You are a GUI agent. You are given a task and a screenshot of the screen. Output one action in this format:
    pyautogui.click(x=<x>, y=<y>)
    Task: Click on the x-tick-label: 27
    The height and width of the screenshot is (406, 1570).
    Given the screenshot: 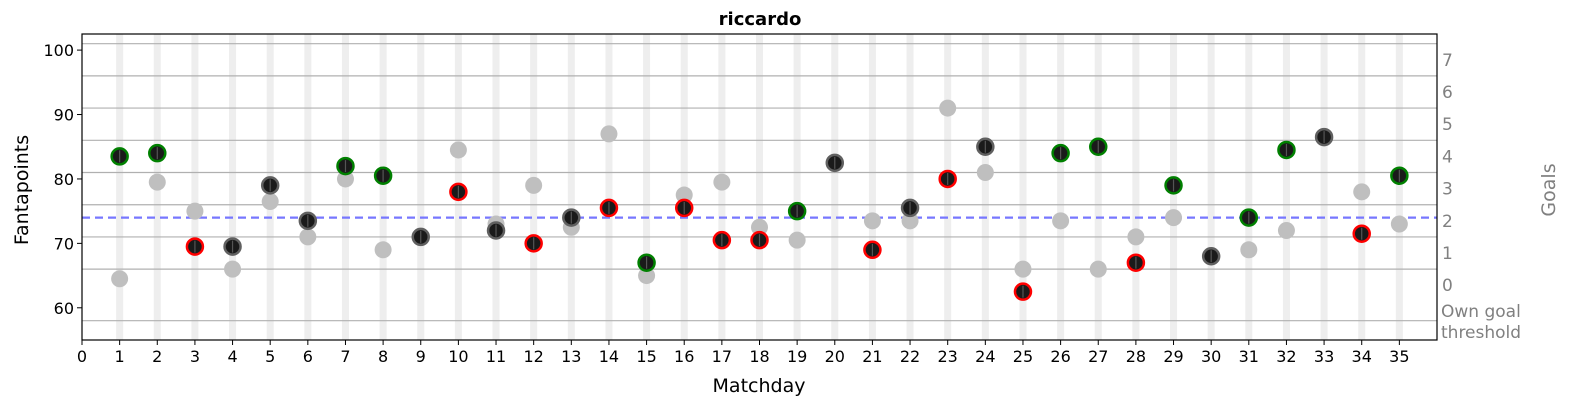 What is the action you would take?
    pyautogui.click(x=1098, y=356)
    